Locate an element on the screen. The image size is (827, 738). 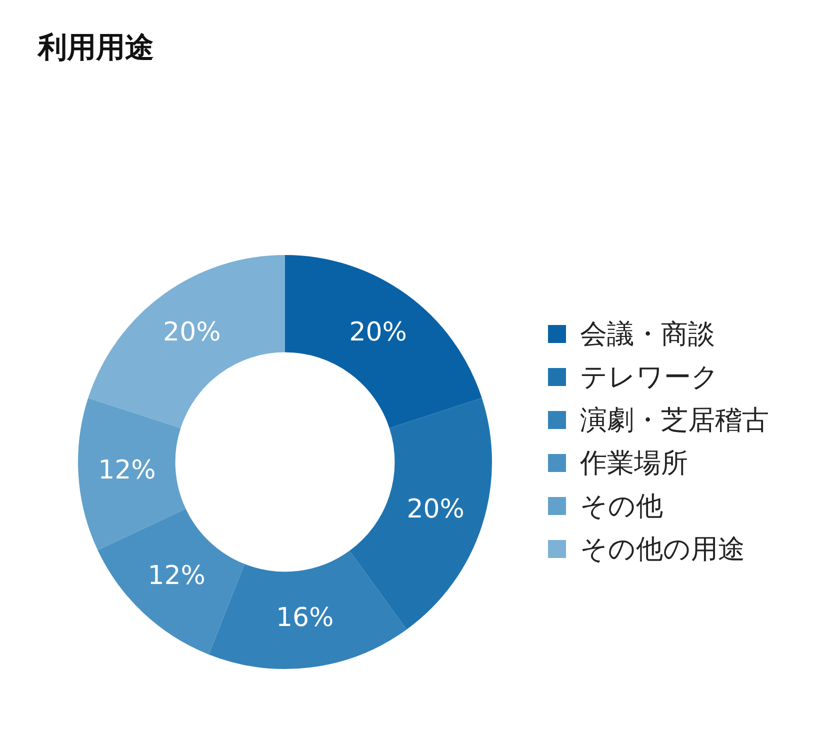
legend-label: 会議・商談 is located at coordinates (647, 335).